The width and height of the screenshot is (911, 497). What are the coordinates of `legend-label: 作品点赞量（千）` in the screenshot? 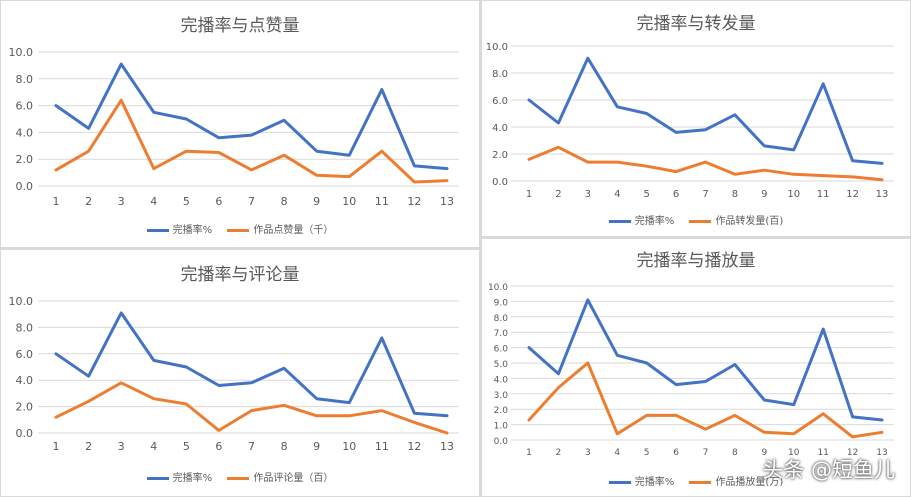 It's located at (293, 230).